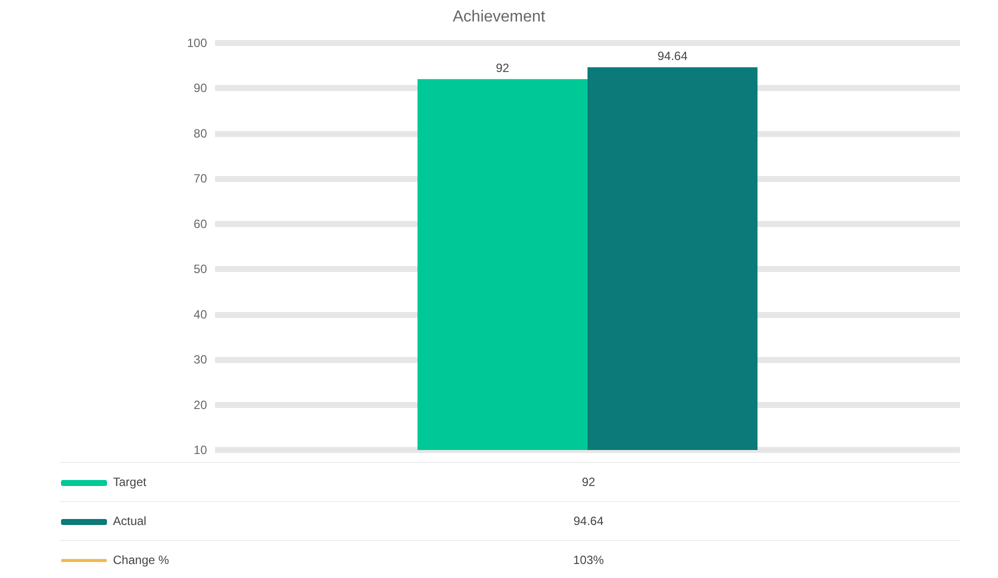 This screenshot has height=578, width=998. I want to click on y-tick-label: 20, so click(201, 405).